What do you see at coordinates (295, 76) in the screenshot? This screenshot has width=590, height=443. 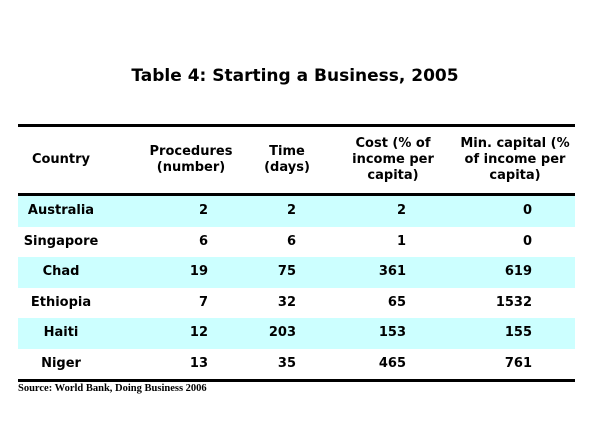 I see `table-title: Table 4: Starting a Business, 2005` at bounding box center [295, 76].